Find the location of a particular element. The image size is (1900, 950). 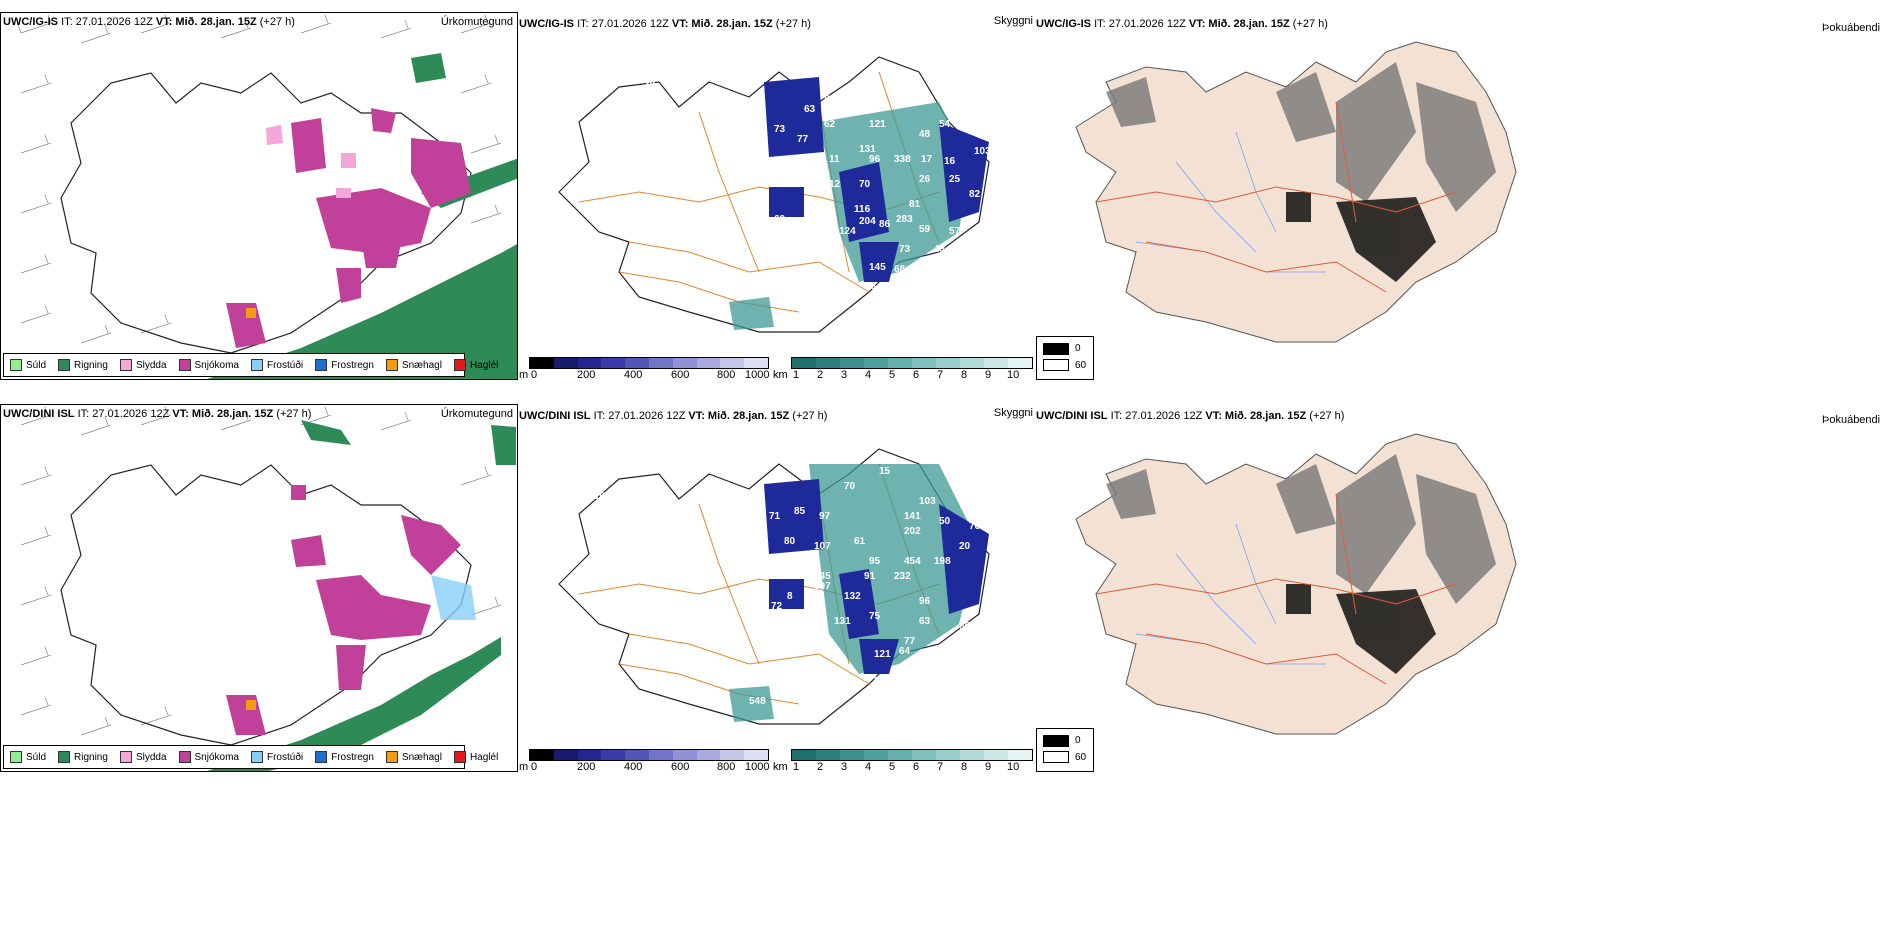

ceiling-value-label: 81 is located at coordinates (915, 204).